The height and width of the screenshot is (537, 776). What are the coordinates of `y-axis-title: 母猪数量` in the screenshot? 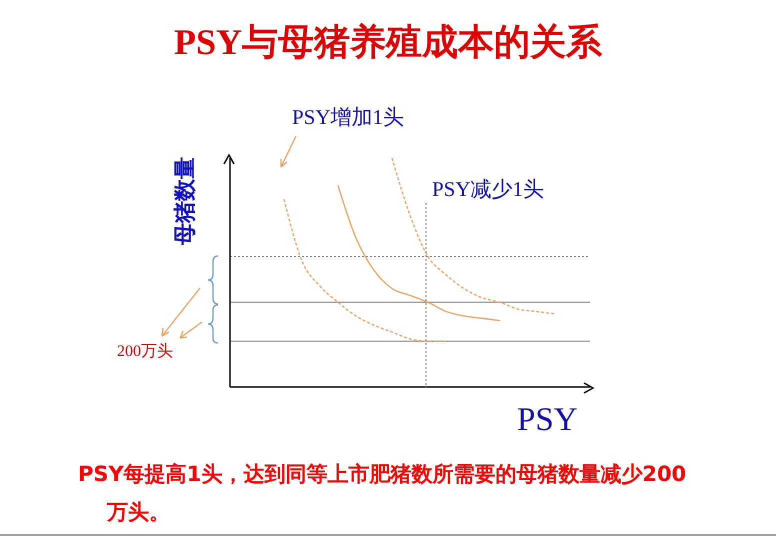 It's located at (185, 201).